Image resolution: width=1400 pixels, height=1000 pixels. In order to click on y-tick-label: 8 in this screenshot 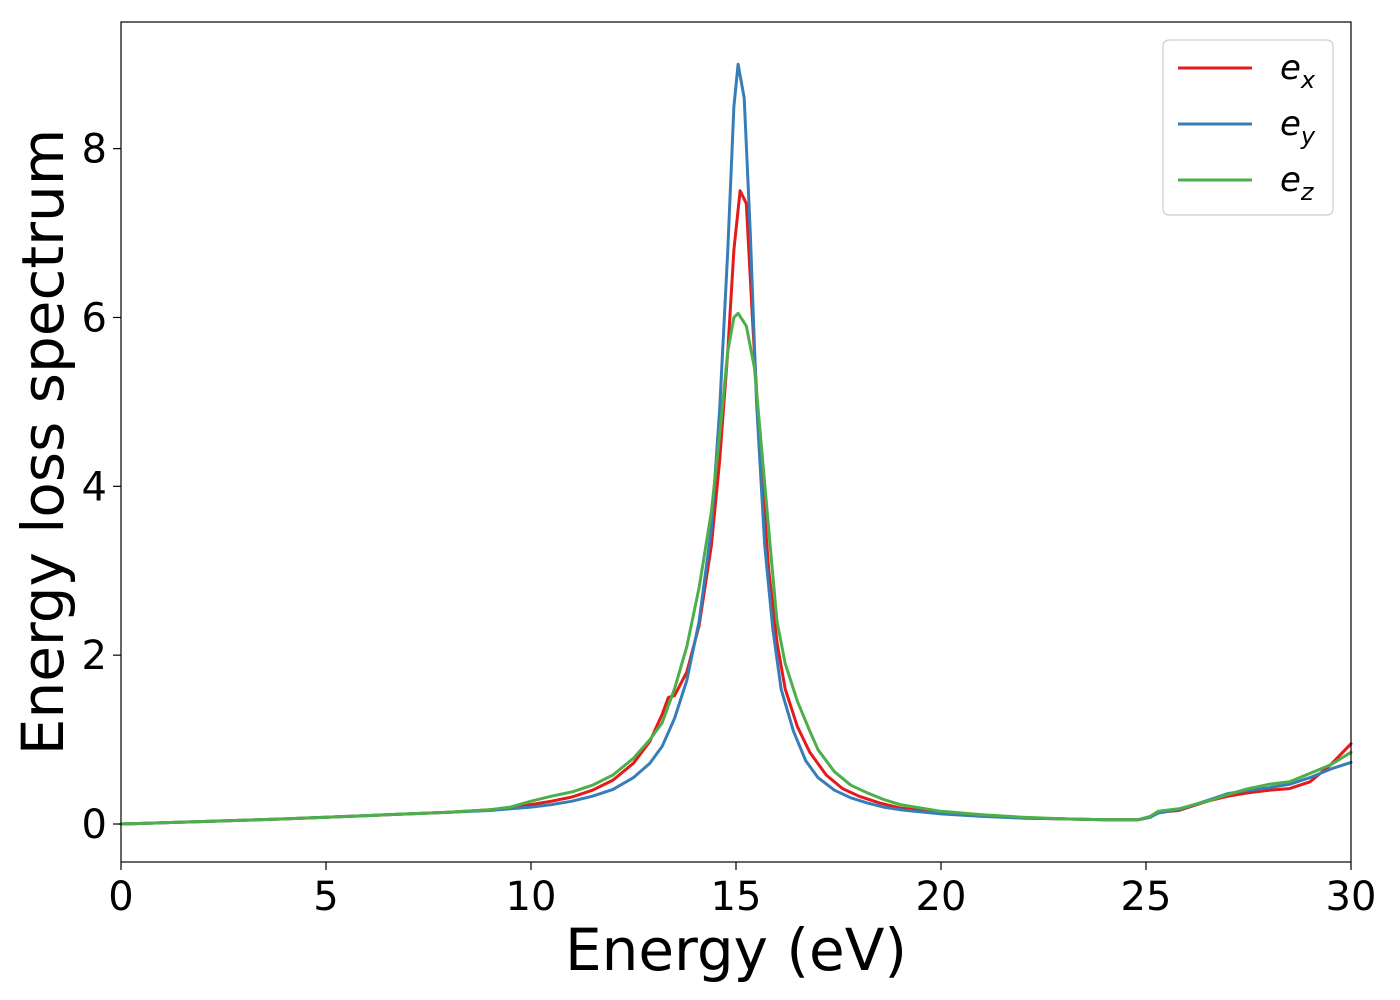, I will do `click(94, 150)`.